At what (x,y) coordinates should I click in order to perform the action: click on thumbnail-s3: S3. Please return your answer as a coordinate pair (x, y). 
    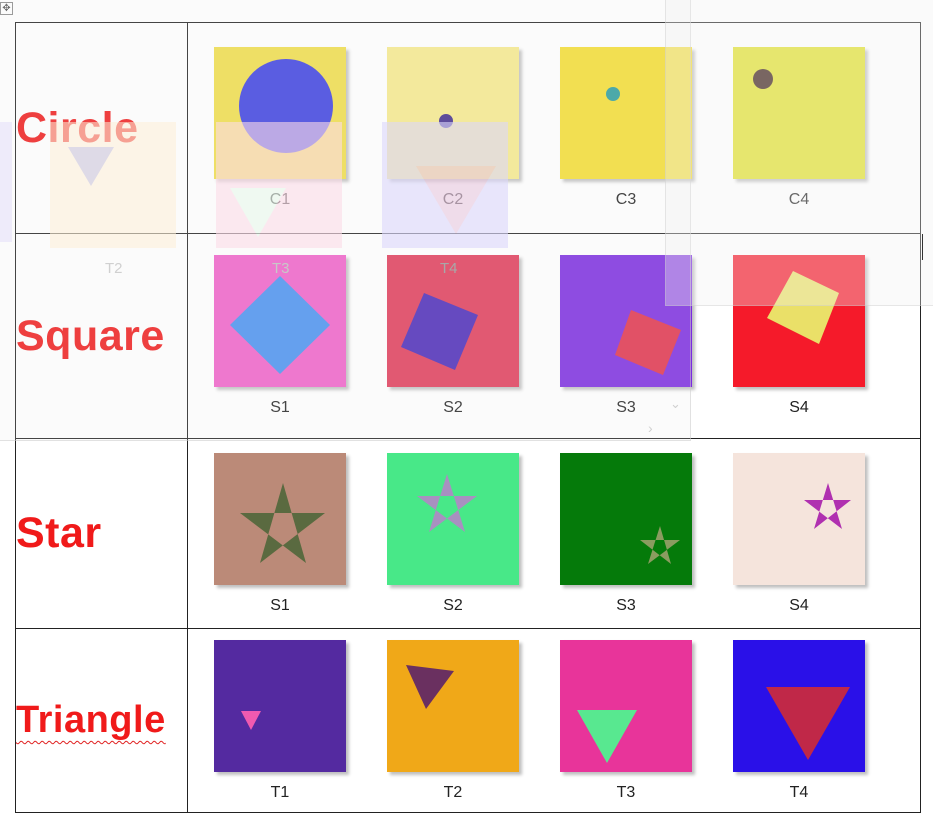
    Looking at the image, I should click on (646, 336).